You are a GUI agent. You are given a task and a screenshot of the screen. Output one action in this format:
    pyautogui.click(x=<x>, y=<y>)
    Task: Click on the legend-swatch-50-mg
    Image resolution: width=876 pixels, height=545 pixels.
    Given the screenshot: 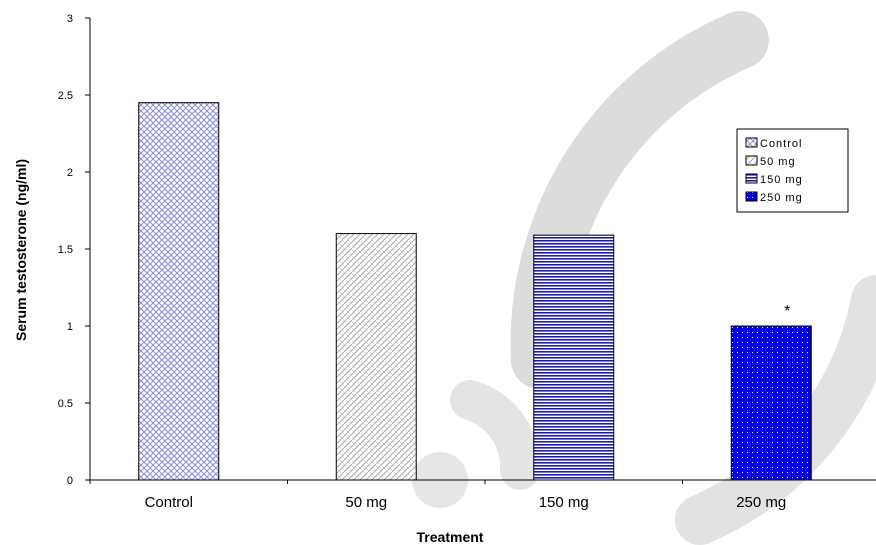 What is the action you would take?
    pyautogui.click(x=751, y=160)
    